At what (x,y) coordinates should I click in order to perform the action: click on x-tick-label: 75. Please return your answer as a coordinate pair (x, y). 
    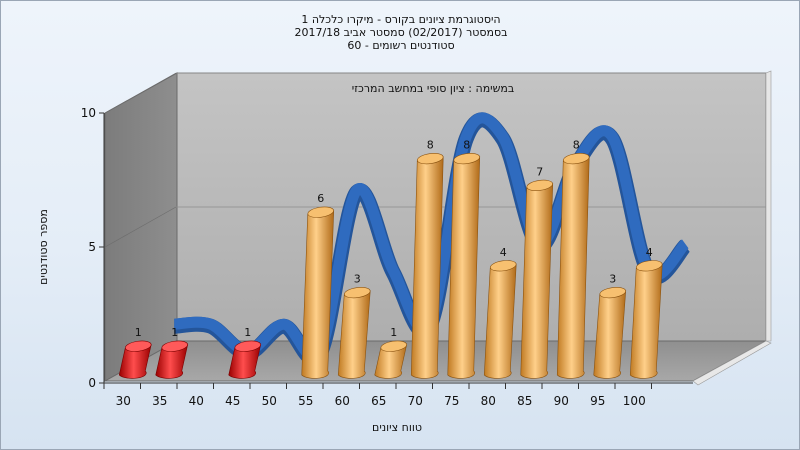
    Looking at the image, I should click on (451, 401).